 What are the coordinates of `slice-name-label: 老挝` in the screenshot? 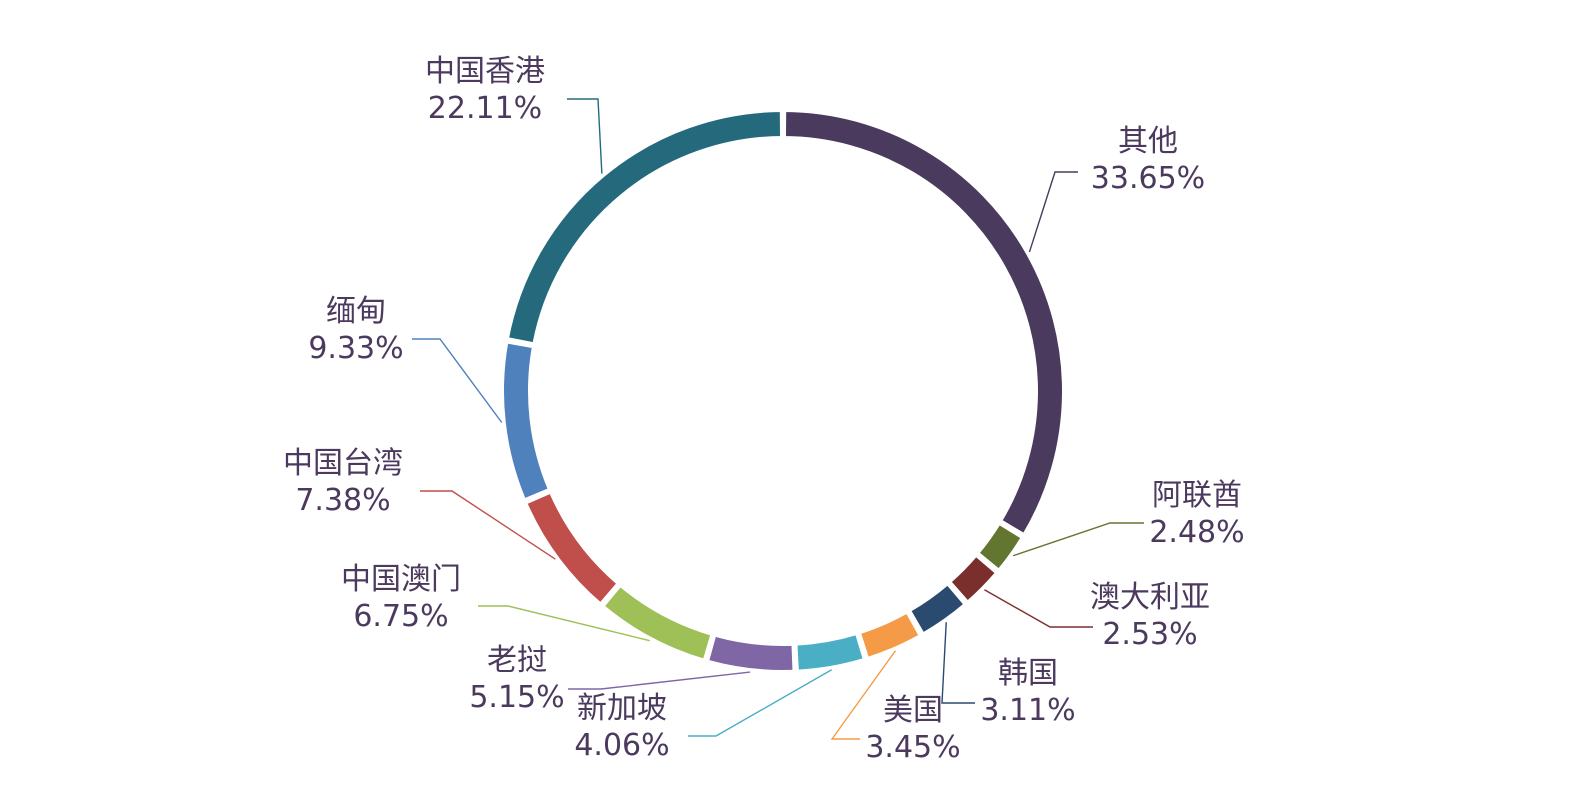 It's located at (517, 660).